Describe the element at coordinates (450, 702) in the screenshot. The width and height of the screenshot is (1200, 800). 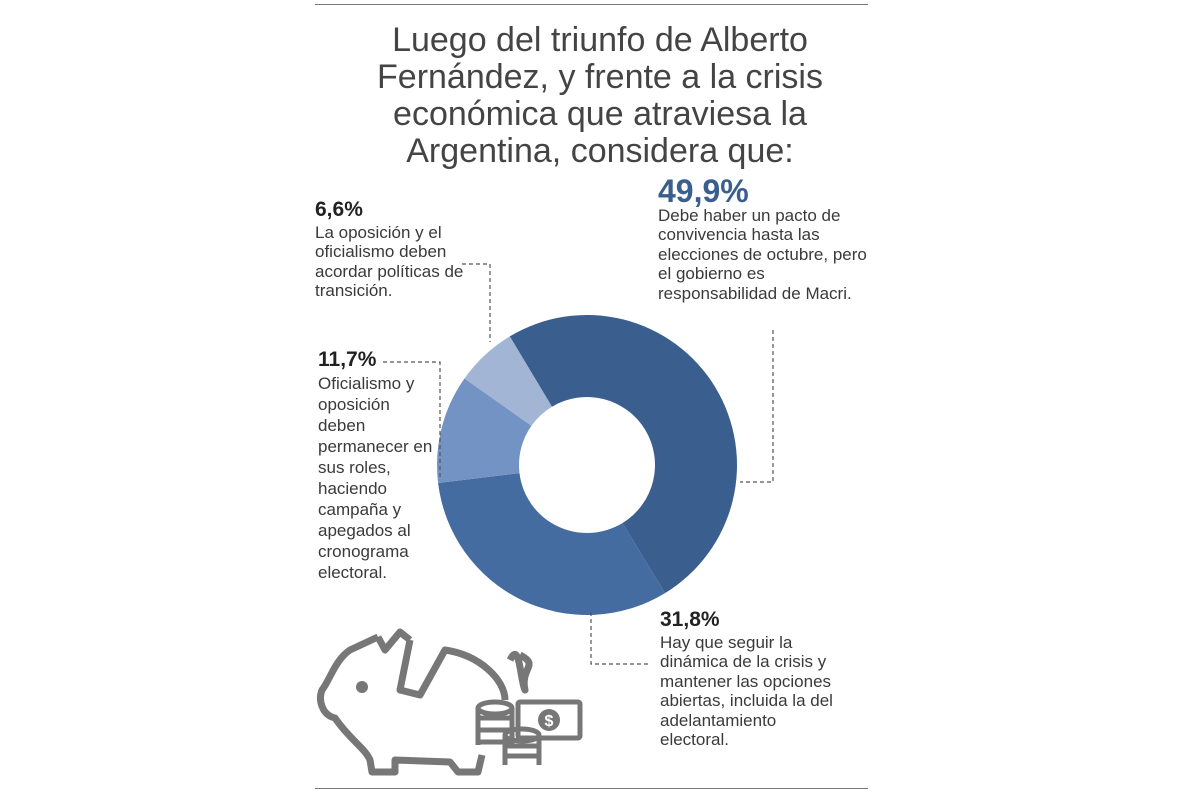
I see `piggy-bank-icon: $` at that location.